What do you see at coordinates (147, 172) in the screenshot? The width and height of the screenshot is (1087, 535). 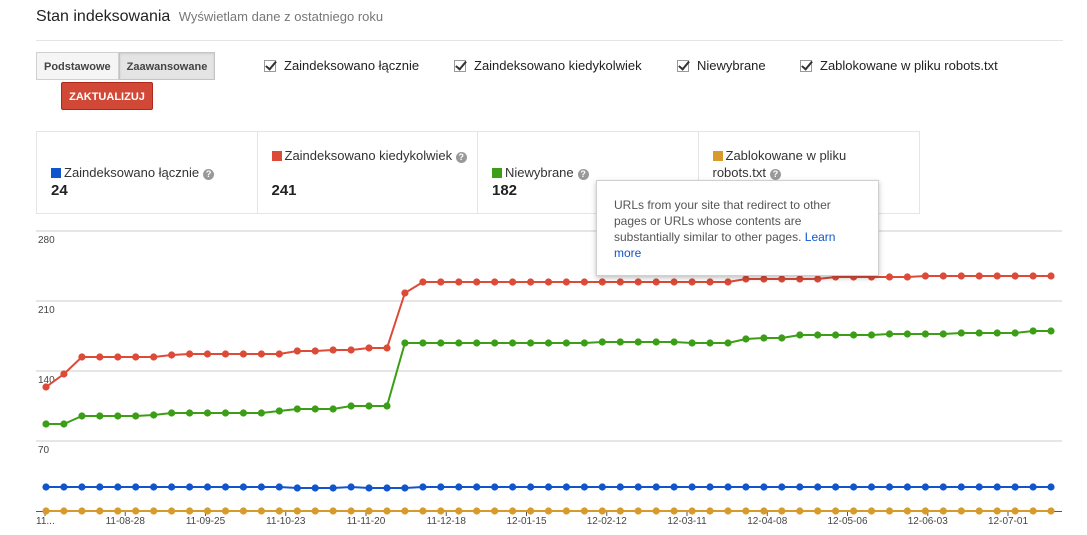 I see `card-indexed-total: Zaindeksowano łącznie? 24` at bounding box center [147, 172].